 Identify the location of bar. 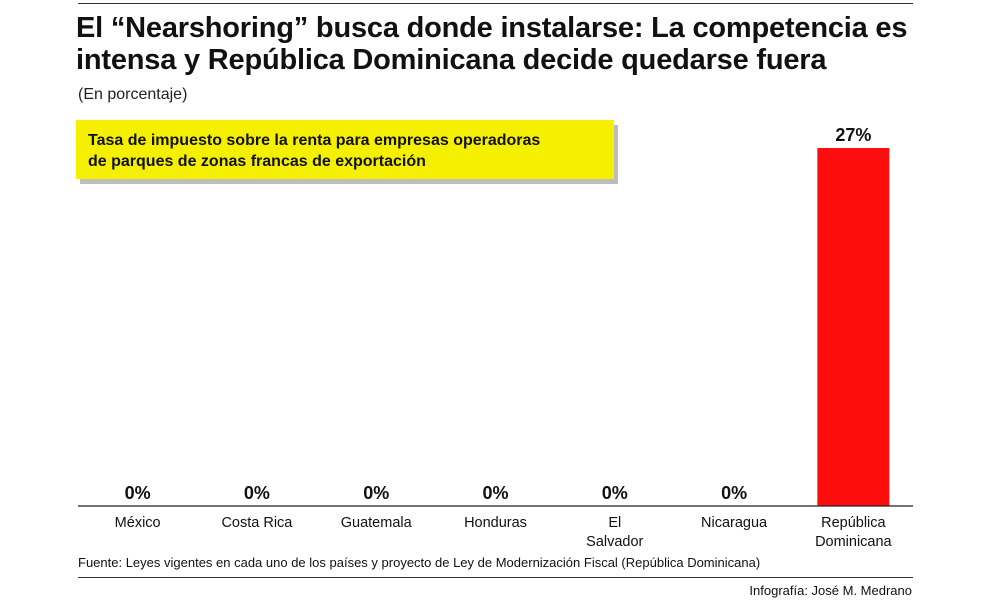
(853, 327).